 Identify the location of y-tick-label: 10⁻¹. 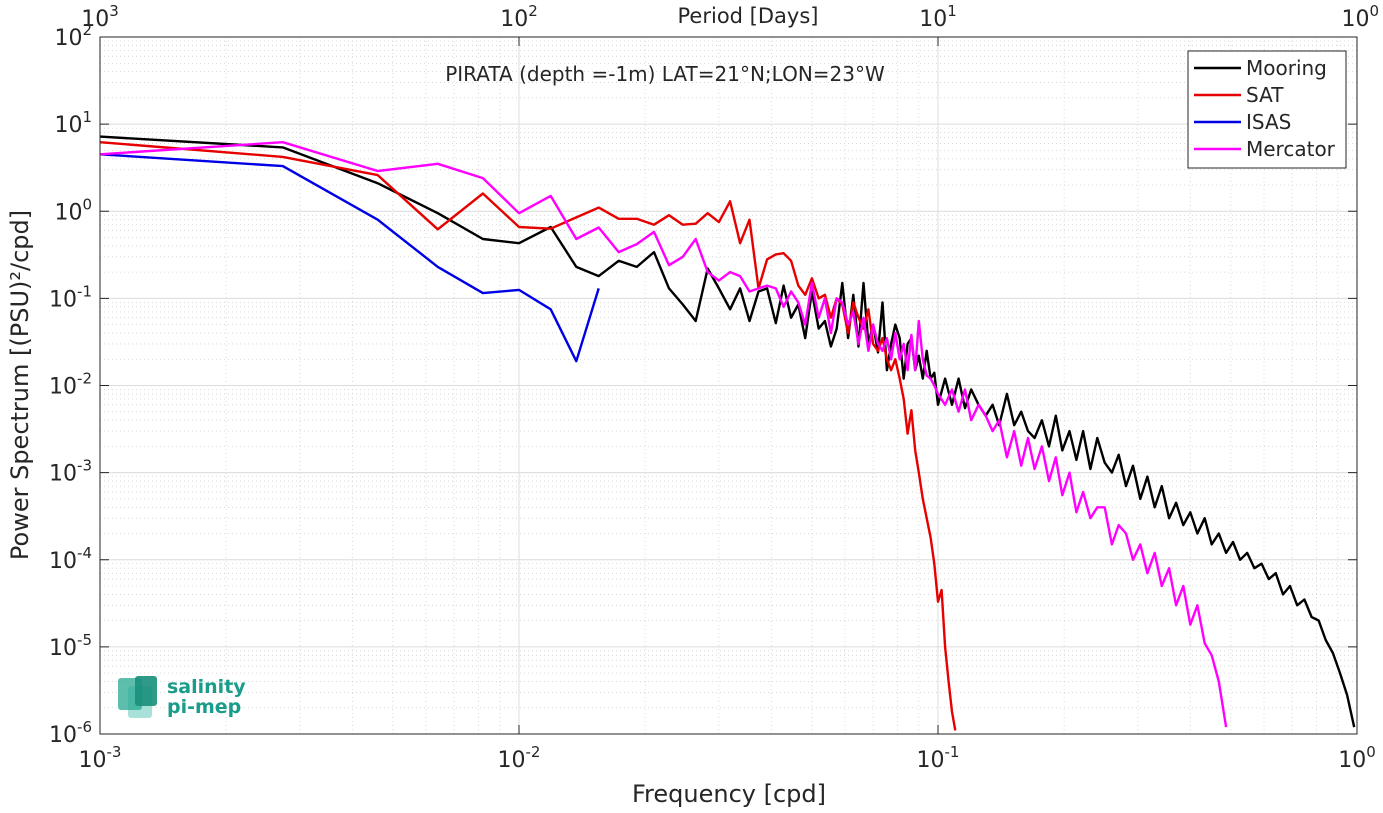
(70, 297).